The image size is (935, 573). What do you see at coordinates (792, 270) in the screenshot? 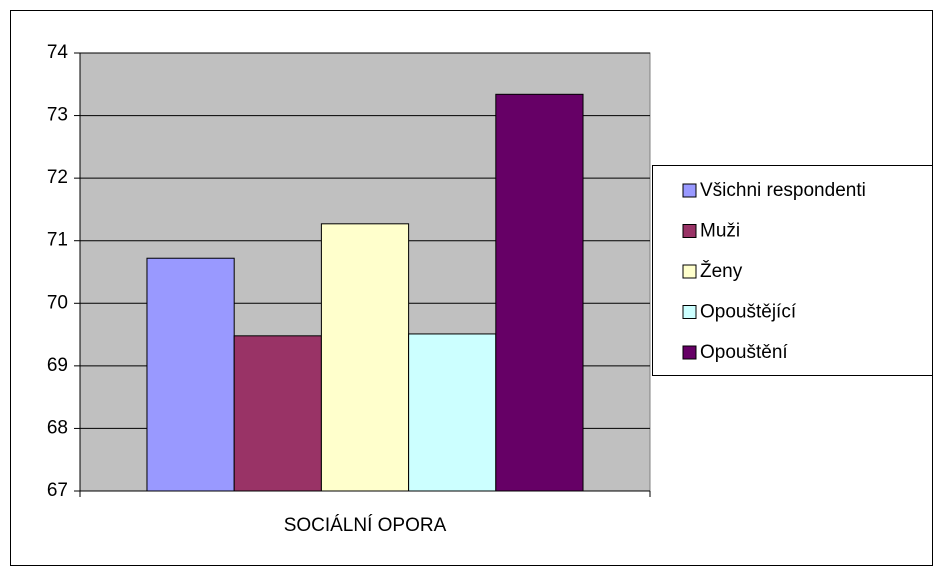
I see `legend-box` at bounding box center [792, 270].